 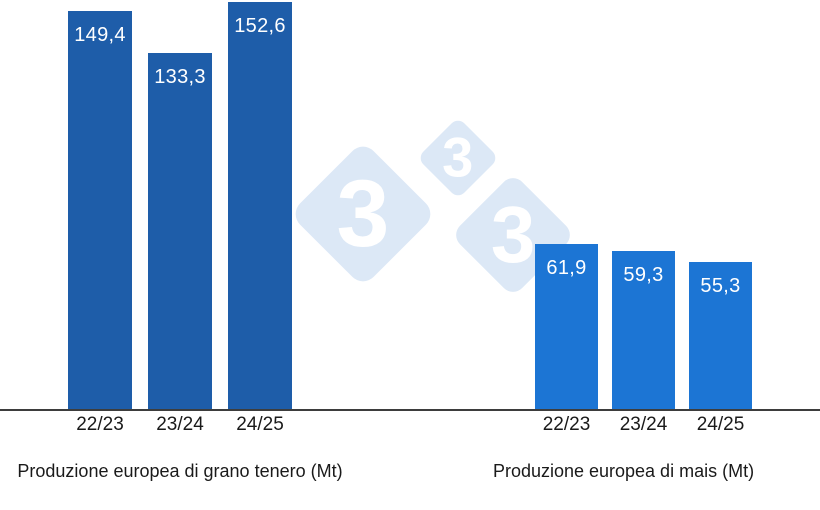 I want to click on bar-24-25: 152,6, so click(x=260, y=205).